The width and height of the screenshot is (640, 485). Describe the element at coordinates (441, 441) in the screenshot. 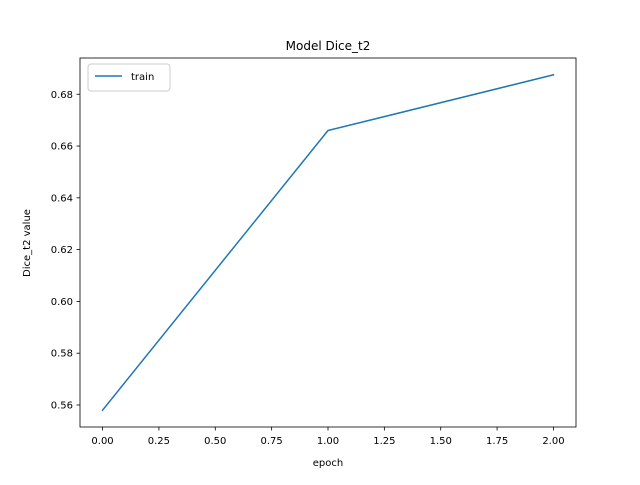

I see `x-tick-label: 1.50` at that location.